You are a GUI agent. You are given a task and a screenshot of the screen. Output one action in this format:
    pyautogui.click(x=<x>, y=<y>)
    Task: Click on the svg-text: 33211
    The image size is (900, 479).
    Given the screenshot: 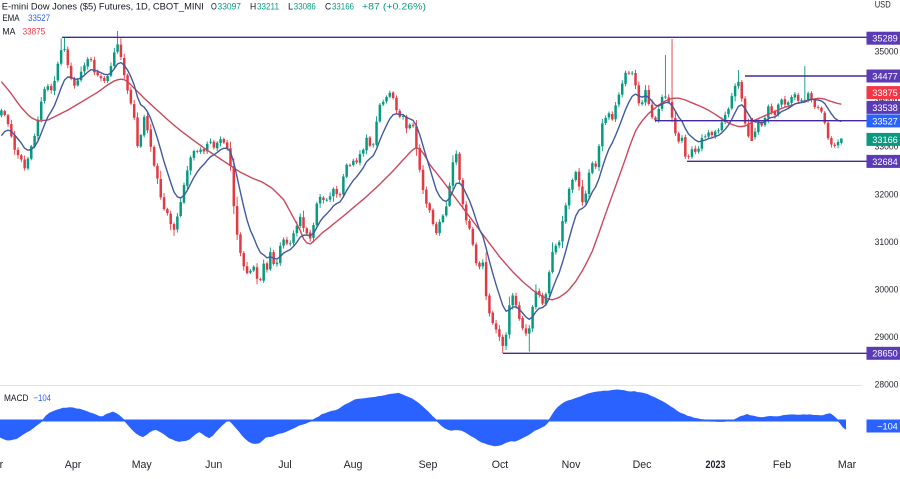 What is the action you would take?
    pyautogui.click(x=268, y=6)
    